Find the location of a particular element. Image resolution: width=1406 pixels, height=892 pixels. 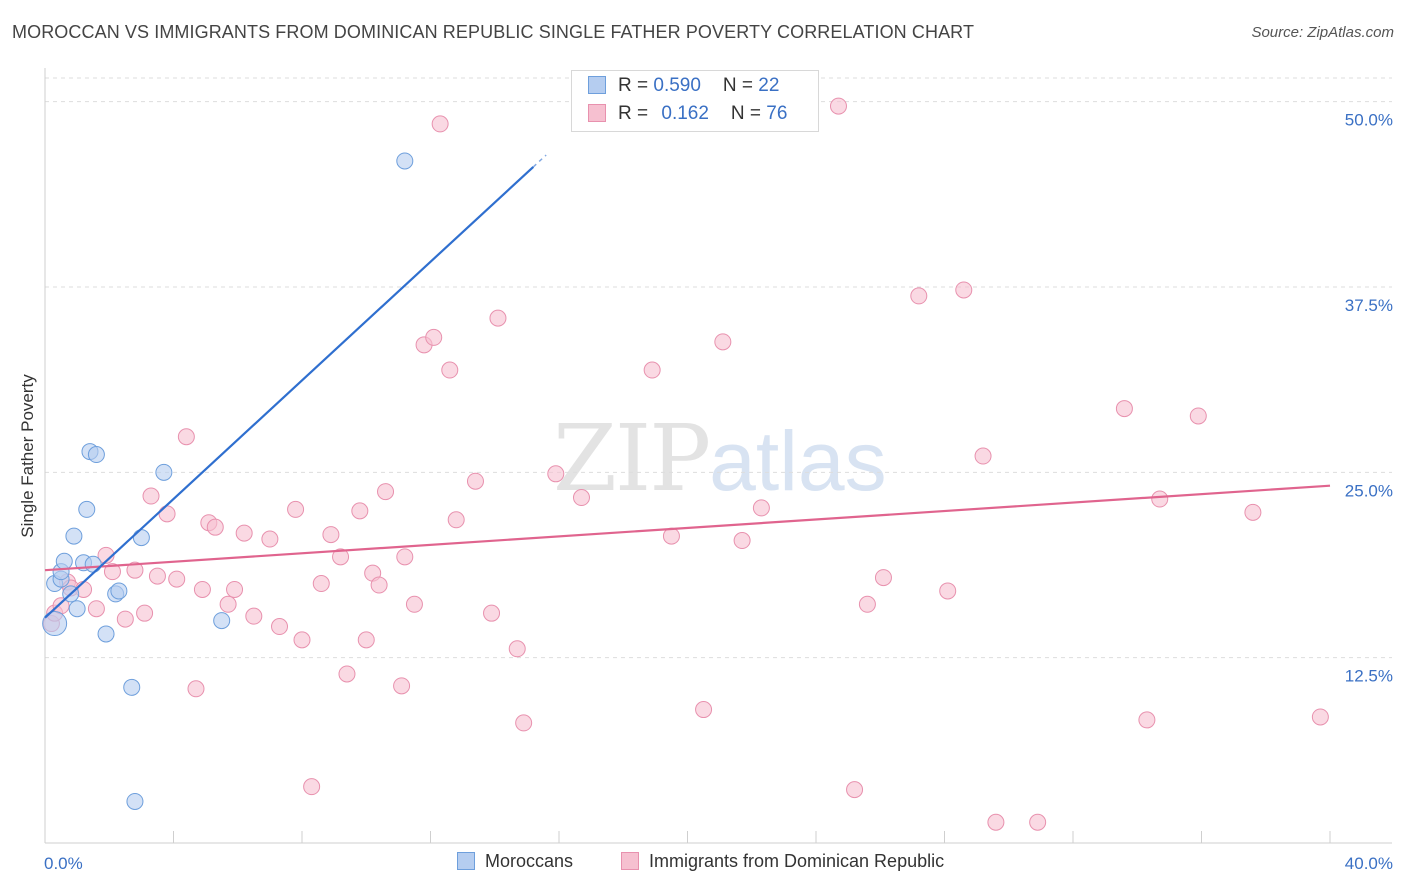

x-tick-label: 0.0% is located at coordinates (63, 863).